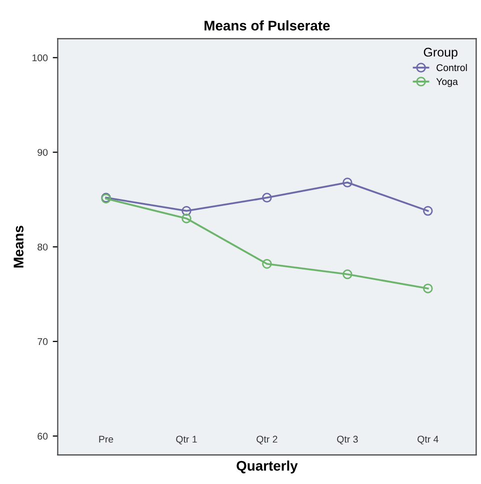 The height and width of the screenshot is (484, 481). I want to click on y-tick-label: 90, so click(43, 152).